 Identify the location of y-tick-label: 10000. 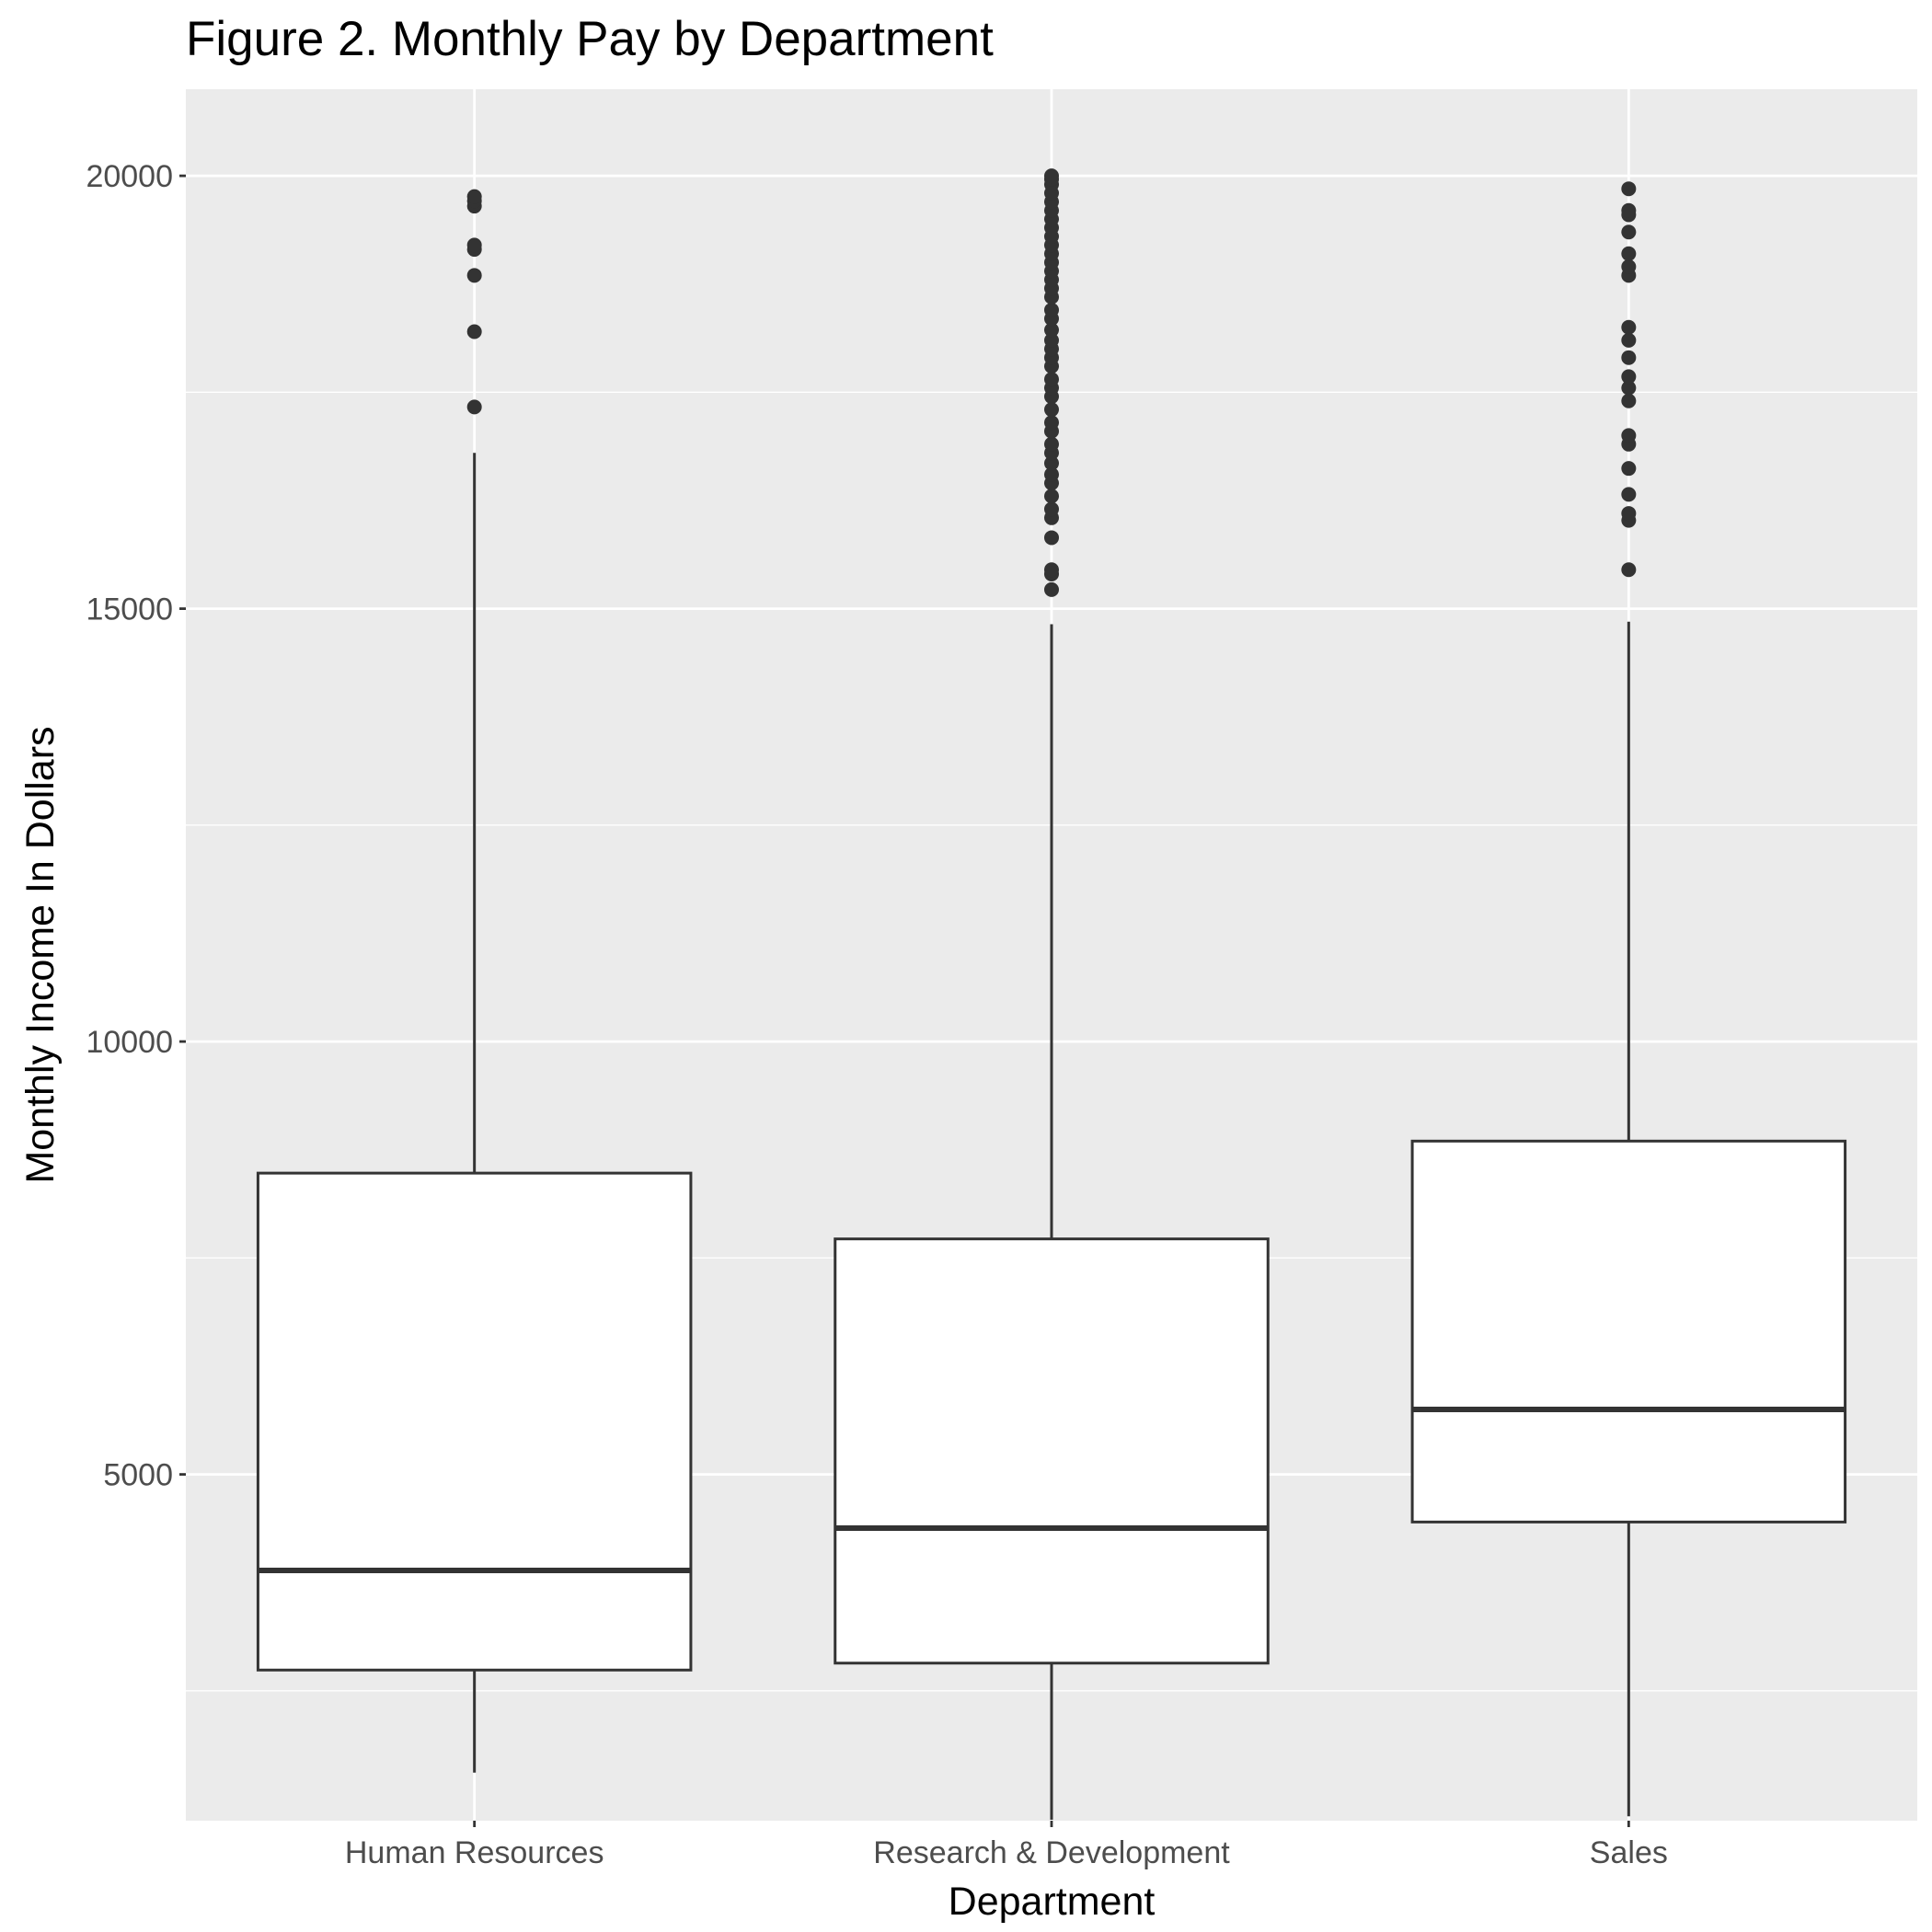
(129, 1042).